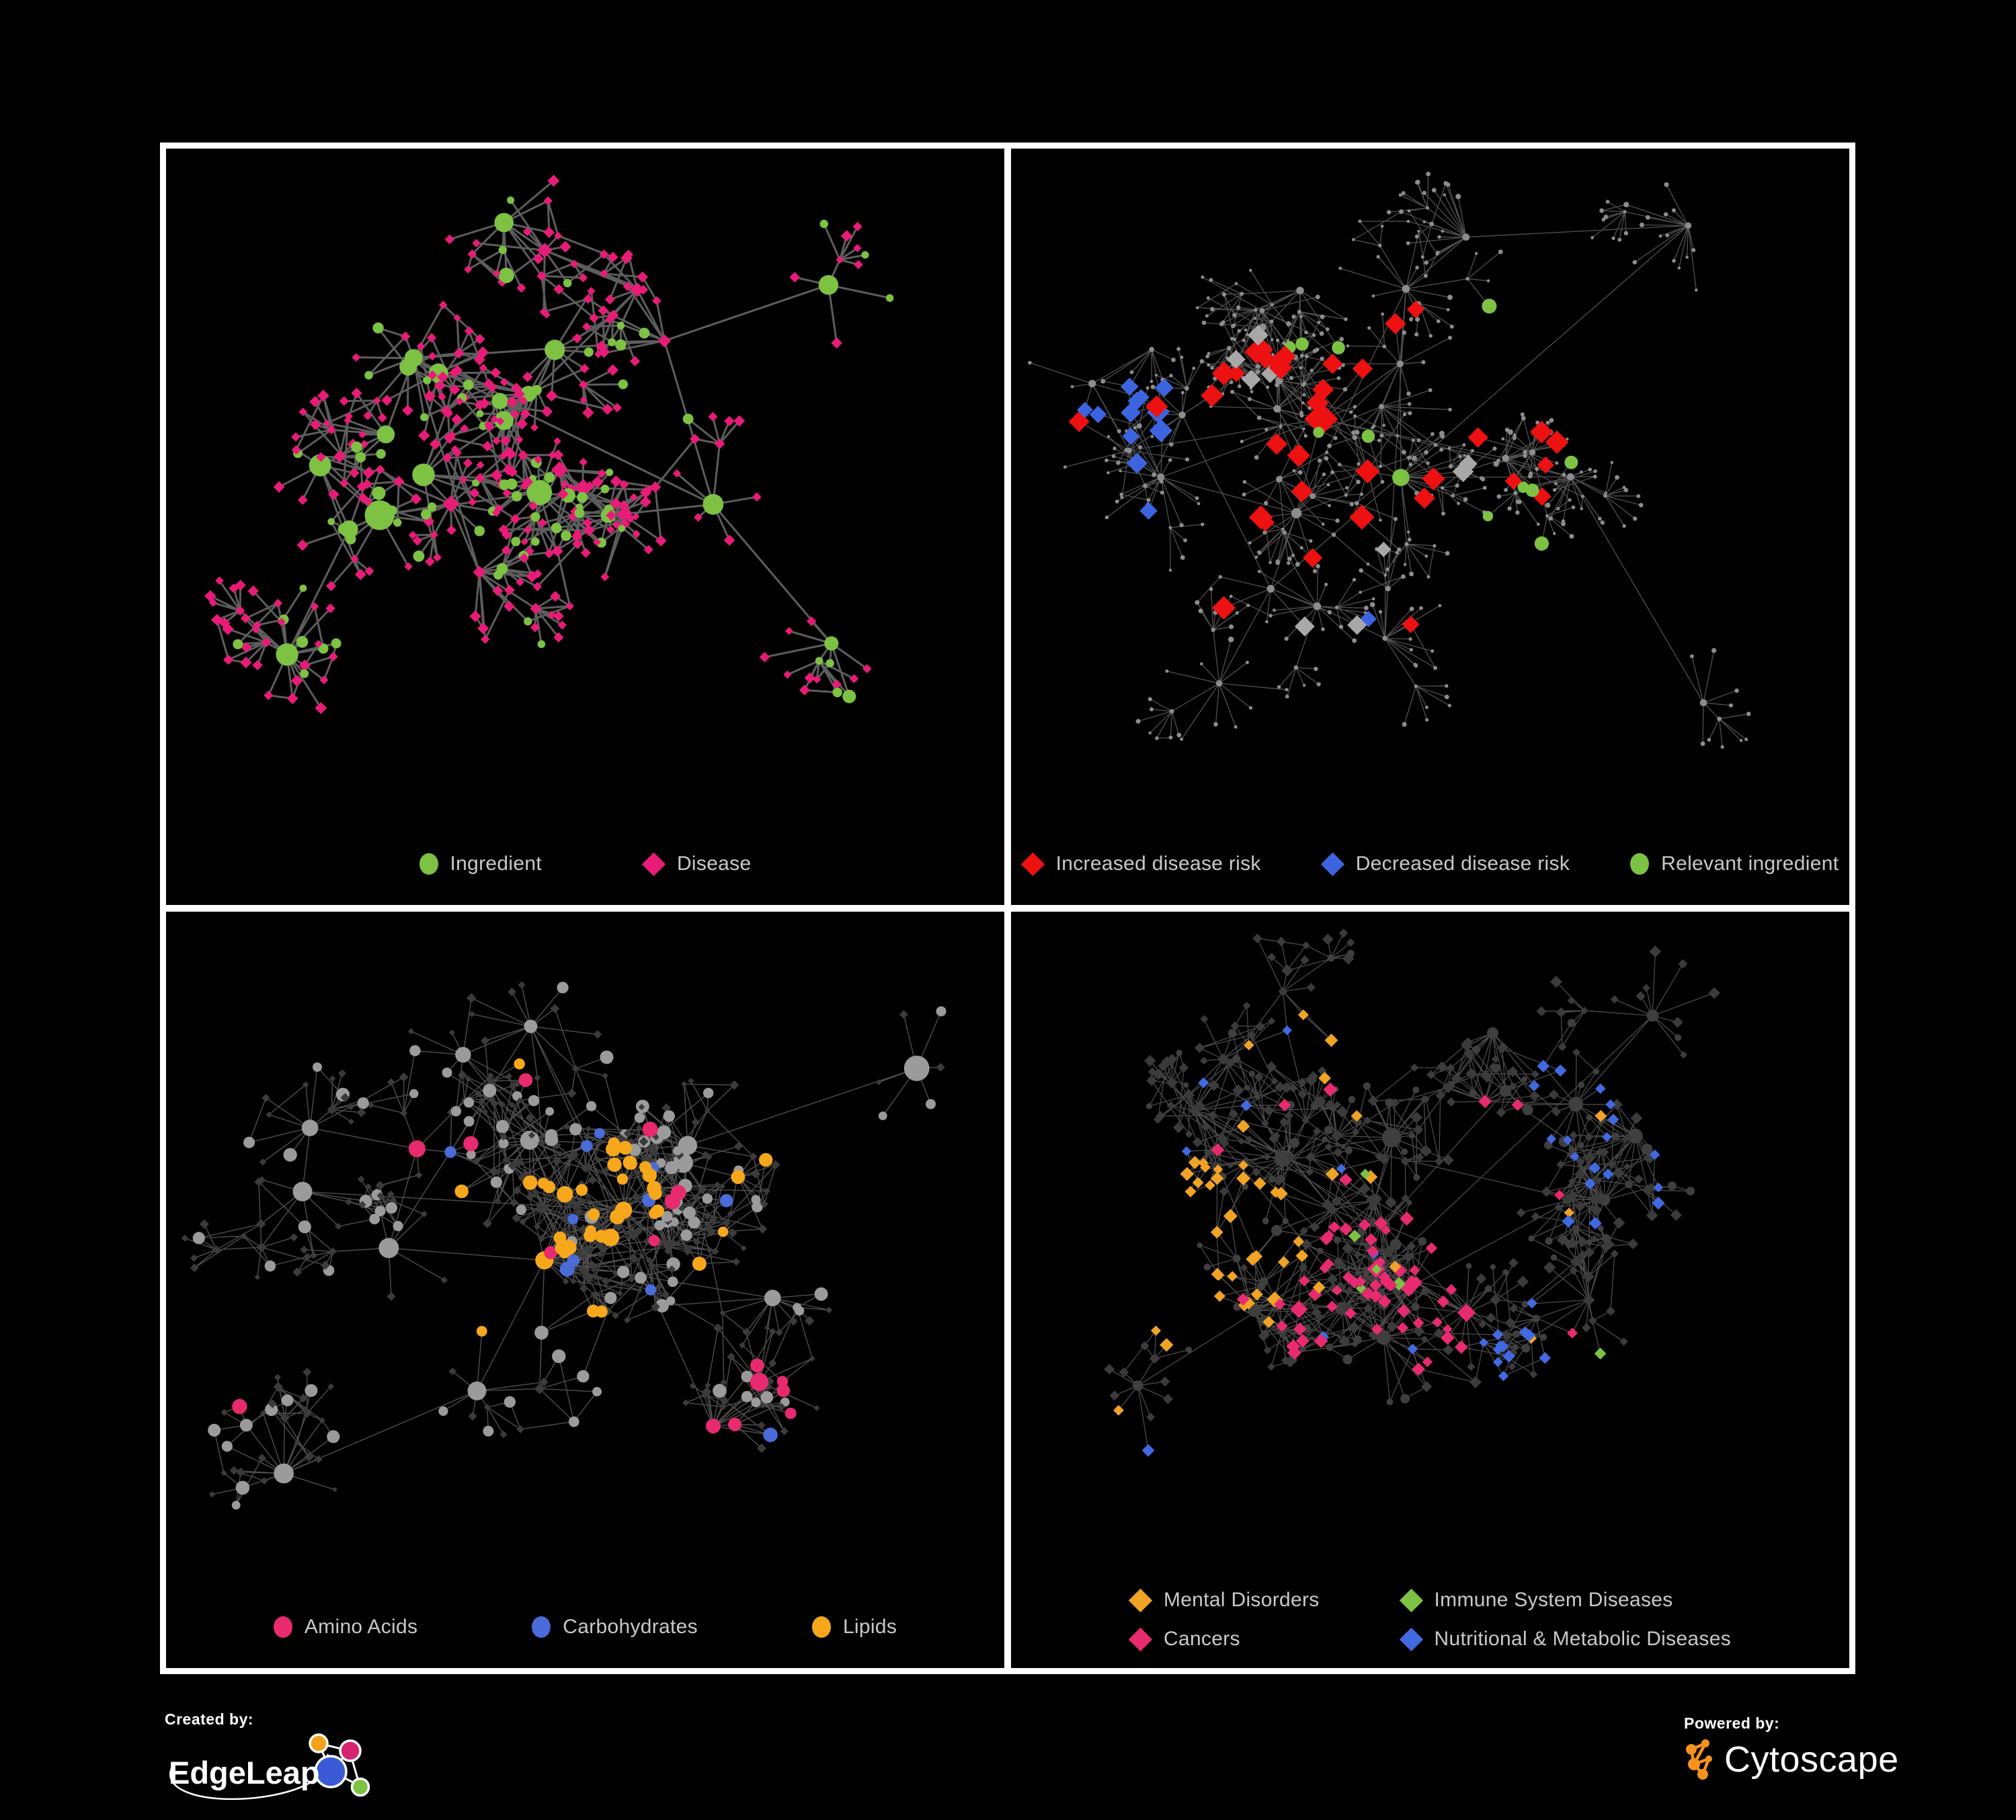 This screenshot has width=2016, height=1820. What do you see at coordinates (1202, 1639) in the screenshot?
I see `legend-label: Cancers` at bounding box center [1202, 1639].